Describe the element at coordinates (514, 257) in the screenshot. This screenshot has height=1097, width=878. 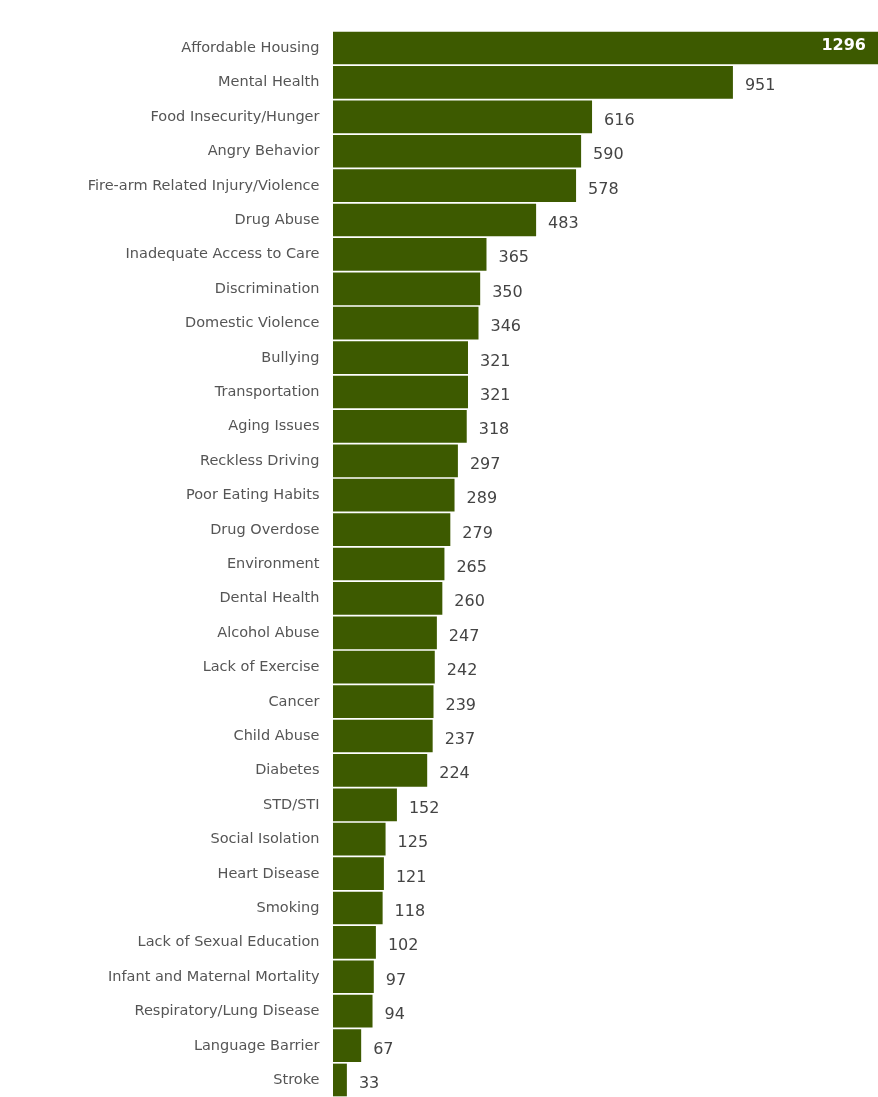
I see `data-label: 365` at that location.